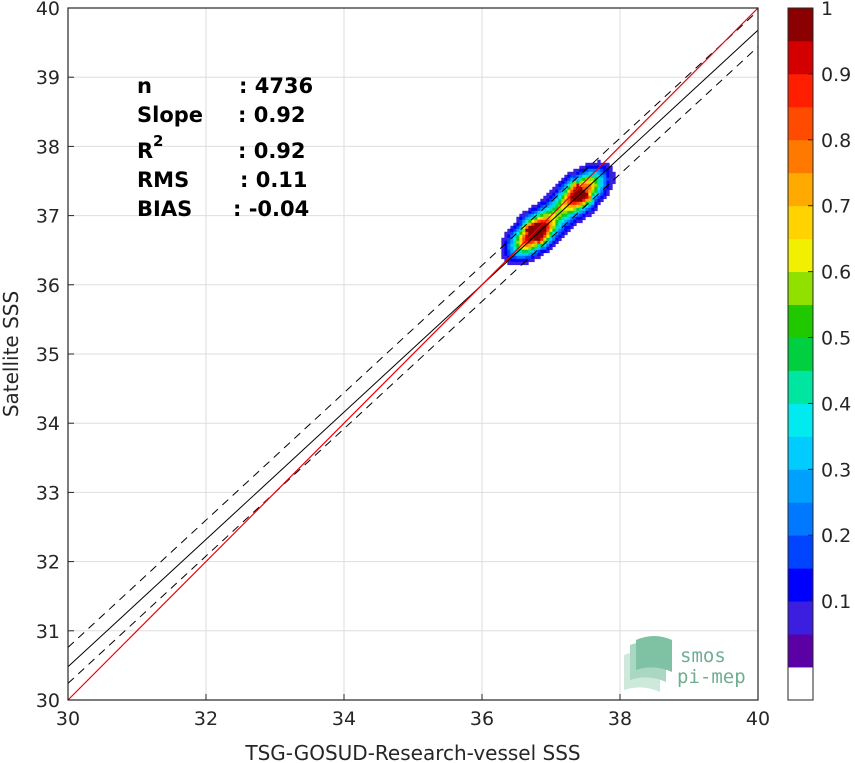 Image resolution: width=855 pixels, height=763 pixels. Describe the element at coordinates (758, 719) in the screenshot. I see `x-tick-label: 40` at that location.